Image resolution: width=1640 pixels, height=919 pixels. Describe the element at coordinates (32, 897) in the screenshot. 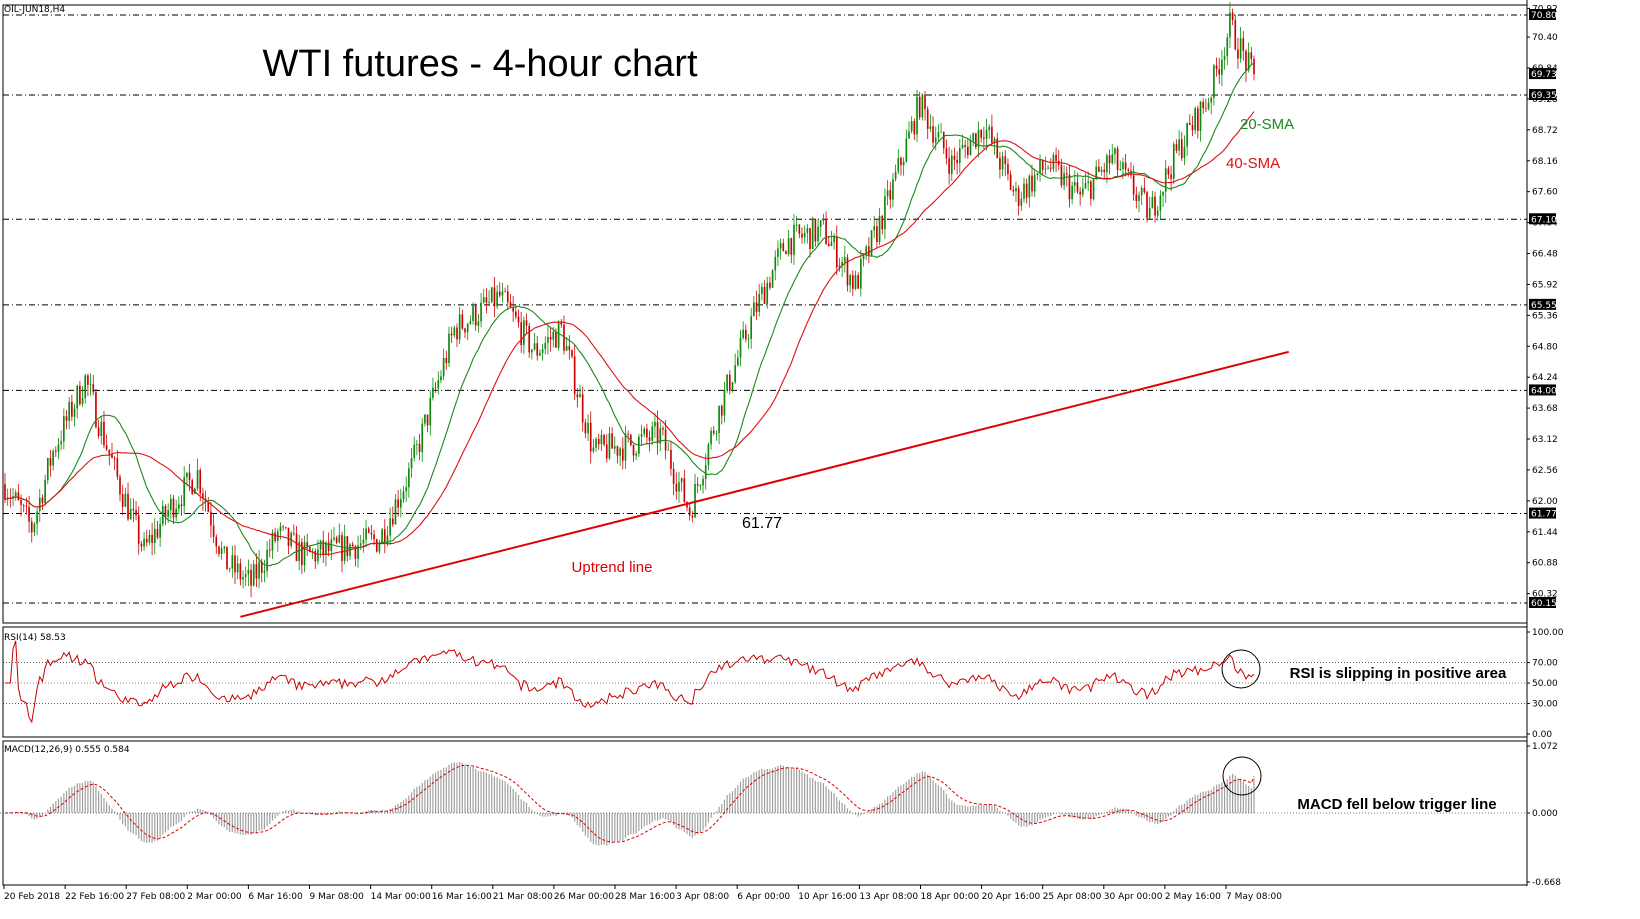

I see `time-tick-label: 20 Feb 2018` at that location.